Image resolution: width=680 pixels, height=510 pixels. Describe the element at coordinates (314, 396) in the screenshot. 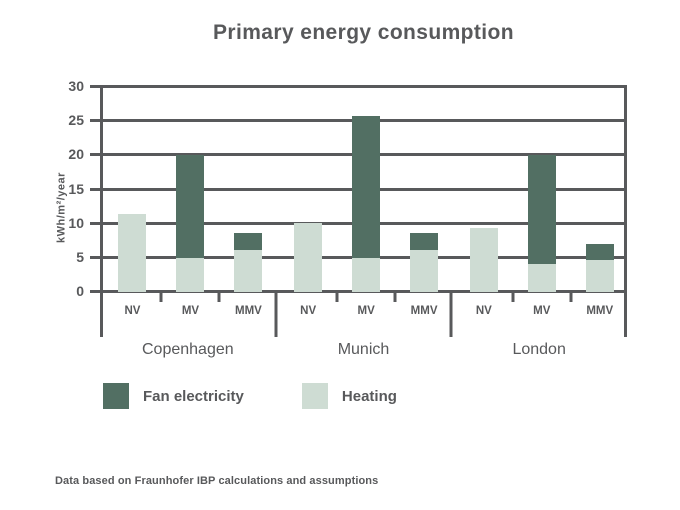

I see `heating-swatch-icon` at that location.